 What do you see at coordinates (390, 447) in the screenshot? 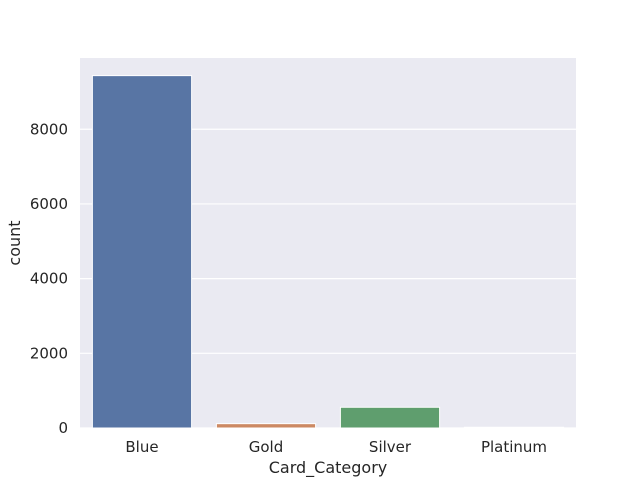
I see `x-tick-label-silver: Silver` at bounding box center [390, 447].